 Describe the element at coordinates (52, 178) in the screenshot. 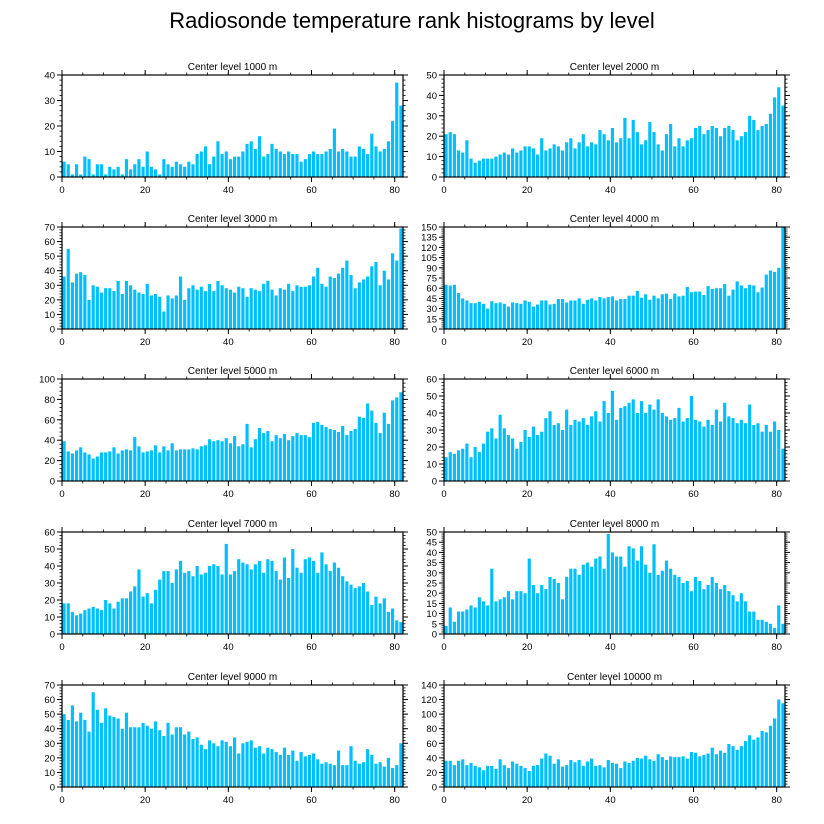

I see `y-tick-label: 0` at that location.